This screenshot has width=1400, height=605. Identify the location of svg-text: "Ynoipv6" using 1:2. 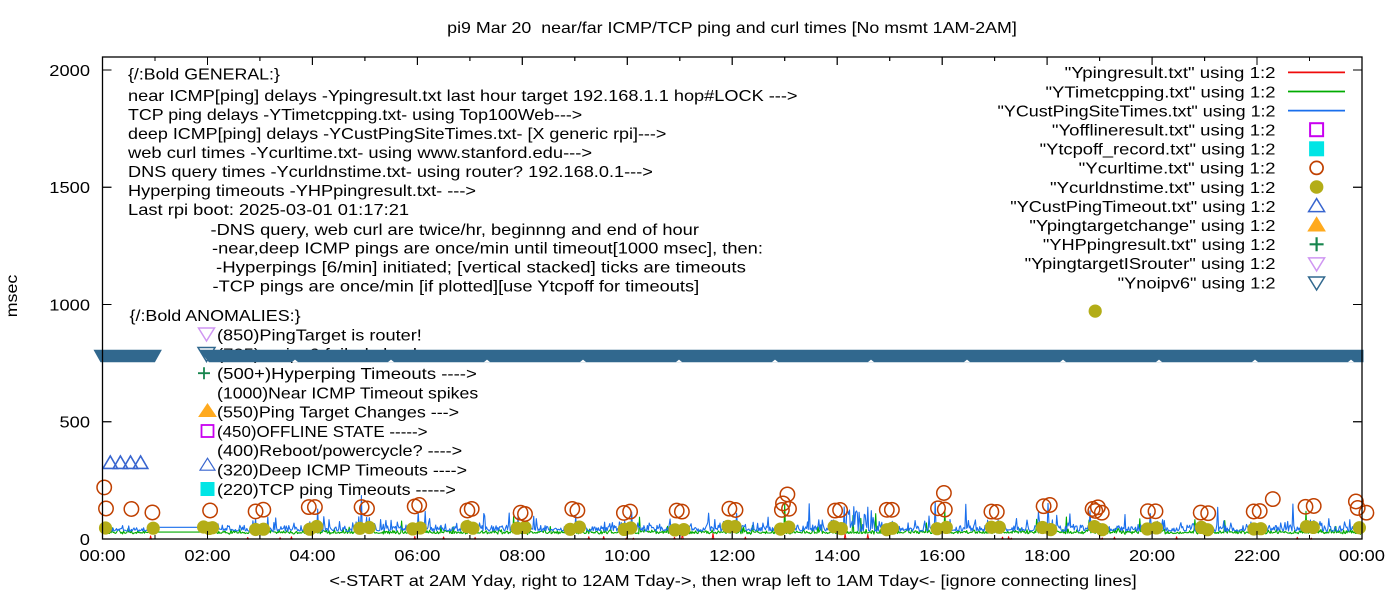
(1197, 283).